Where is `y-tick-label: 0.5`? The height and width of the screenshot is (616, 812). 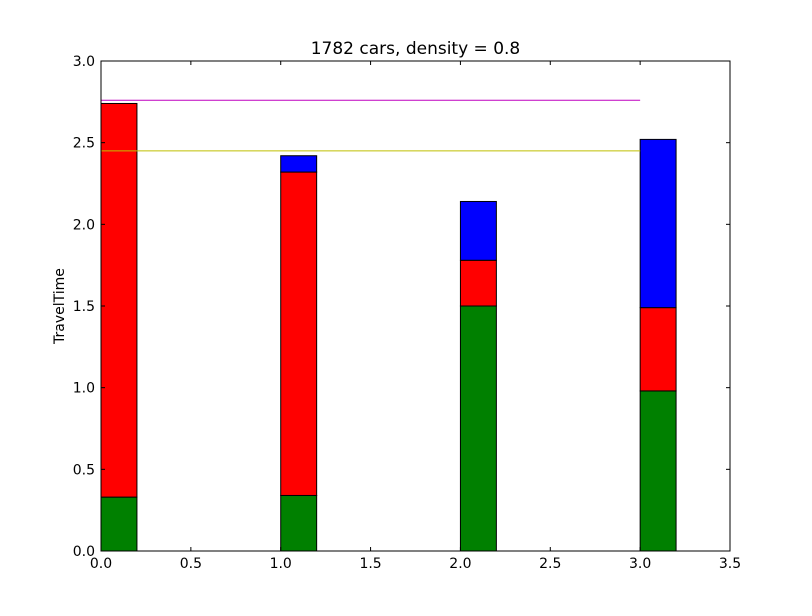 y-tick-label: 0.5 is located at coordinates (84, 470).